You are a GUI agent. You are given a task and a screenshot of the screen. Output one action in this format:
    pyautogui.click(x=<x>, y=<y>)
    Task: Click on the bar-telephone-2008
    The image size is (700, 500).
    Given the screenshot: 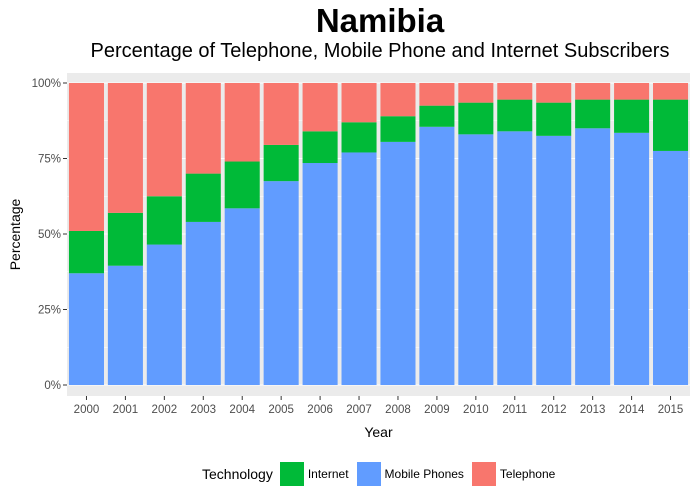 What is the action you would take?
    pyautogui.click(x=398, y=100)
    